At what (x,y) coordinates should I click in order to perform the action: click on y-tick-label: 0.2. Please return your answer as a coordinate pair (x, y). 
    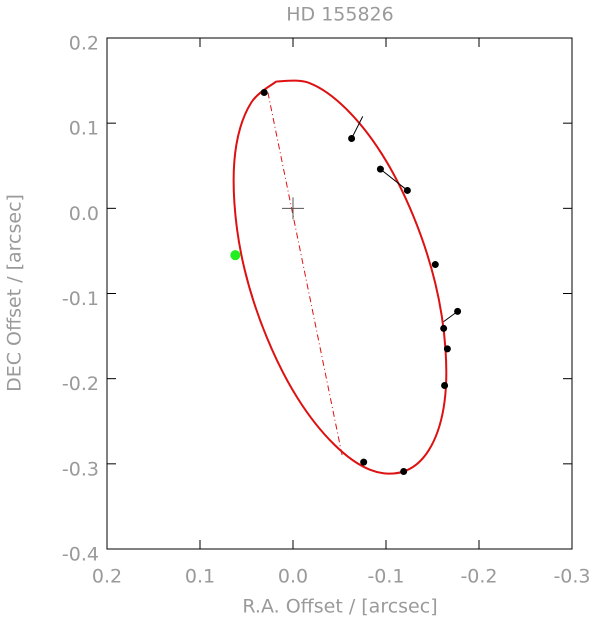
    Looking at the image, I should click on (84, 44).